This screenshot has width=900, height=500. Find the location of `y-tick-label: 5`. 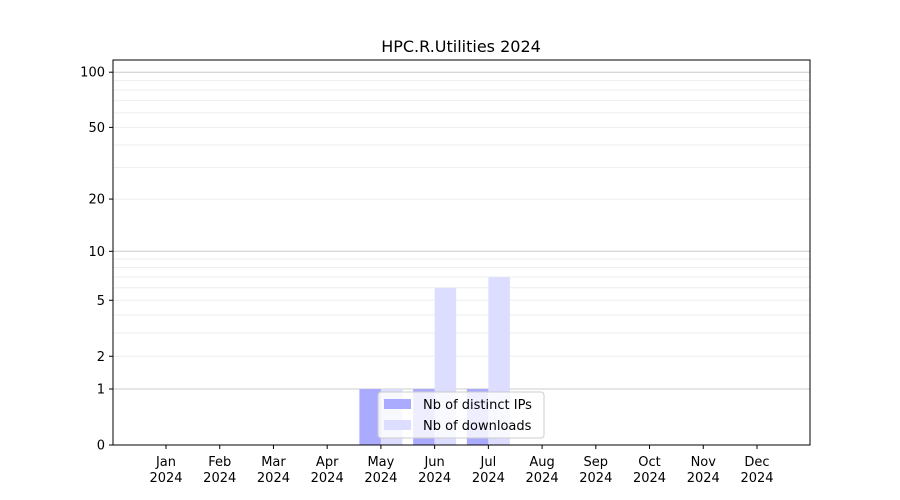

y-tick-label: 5 is located at coordinates (101, 301).